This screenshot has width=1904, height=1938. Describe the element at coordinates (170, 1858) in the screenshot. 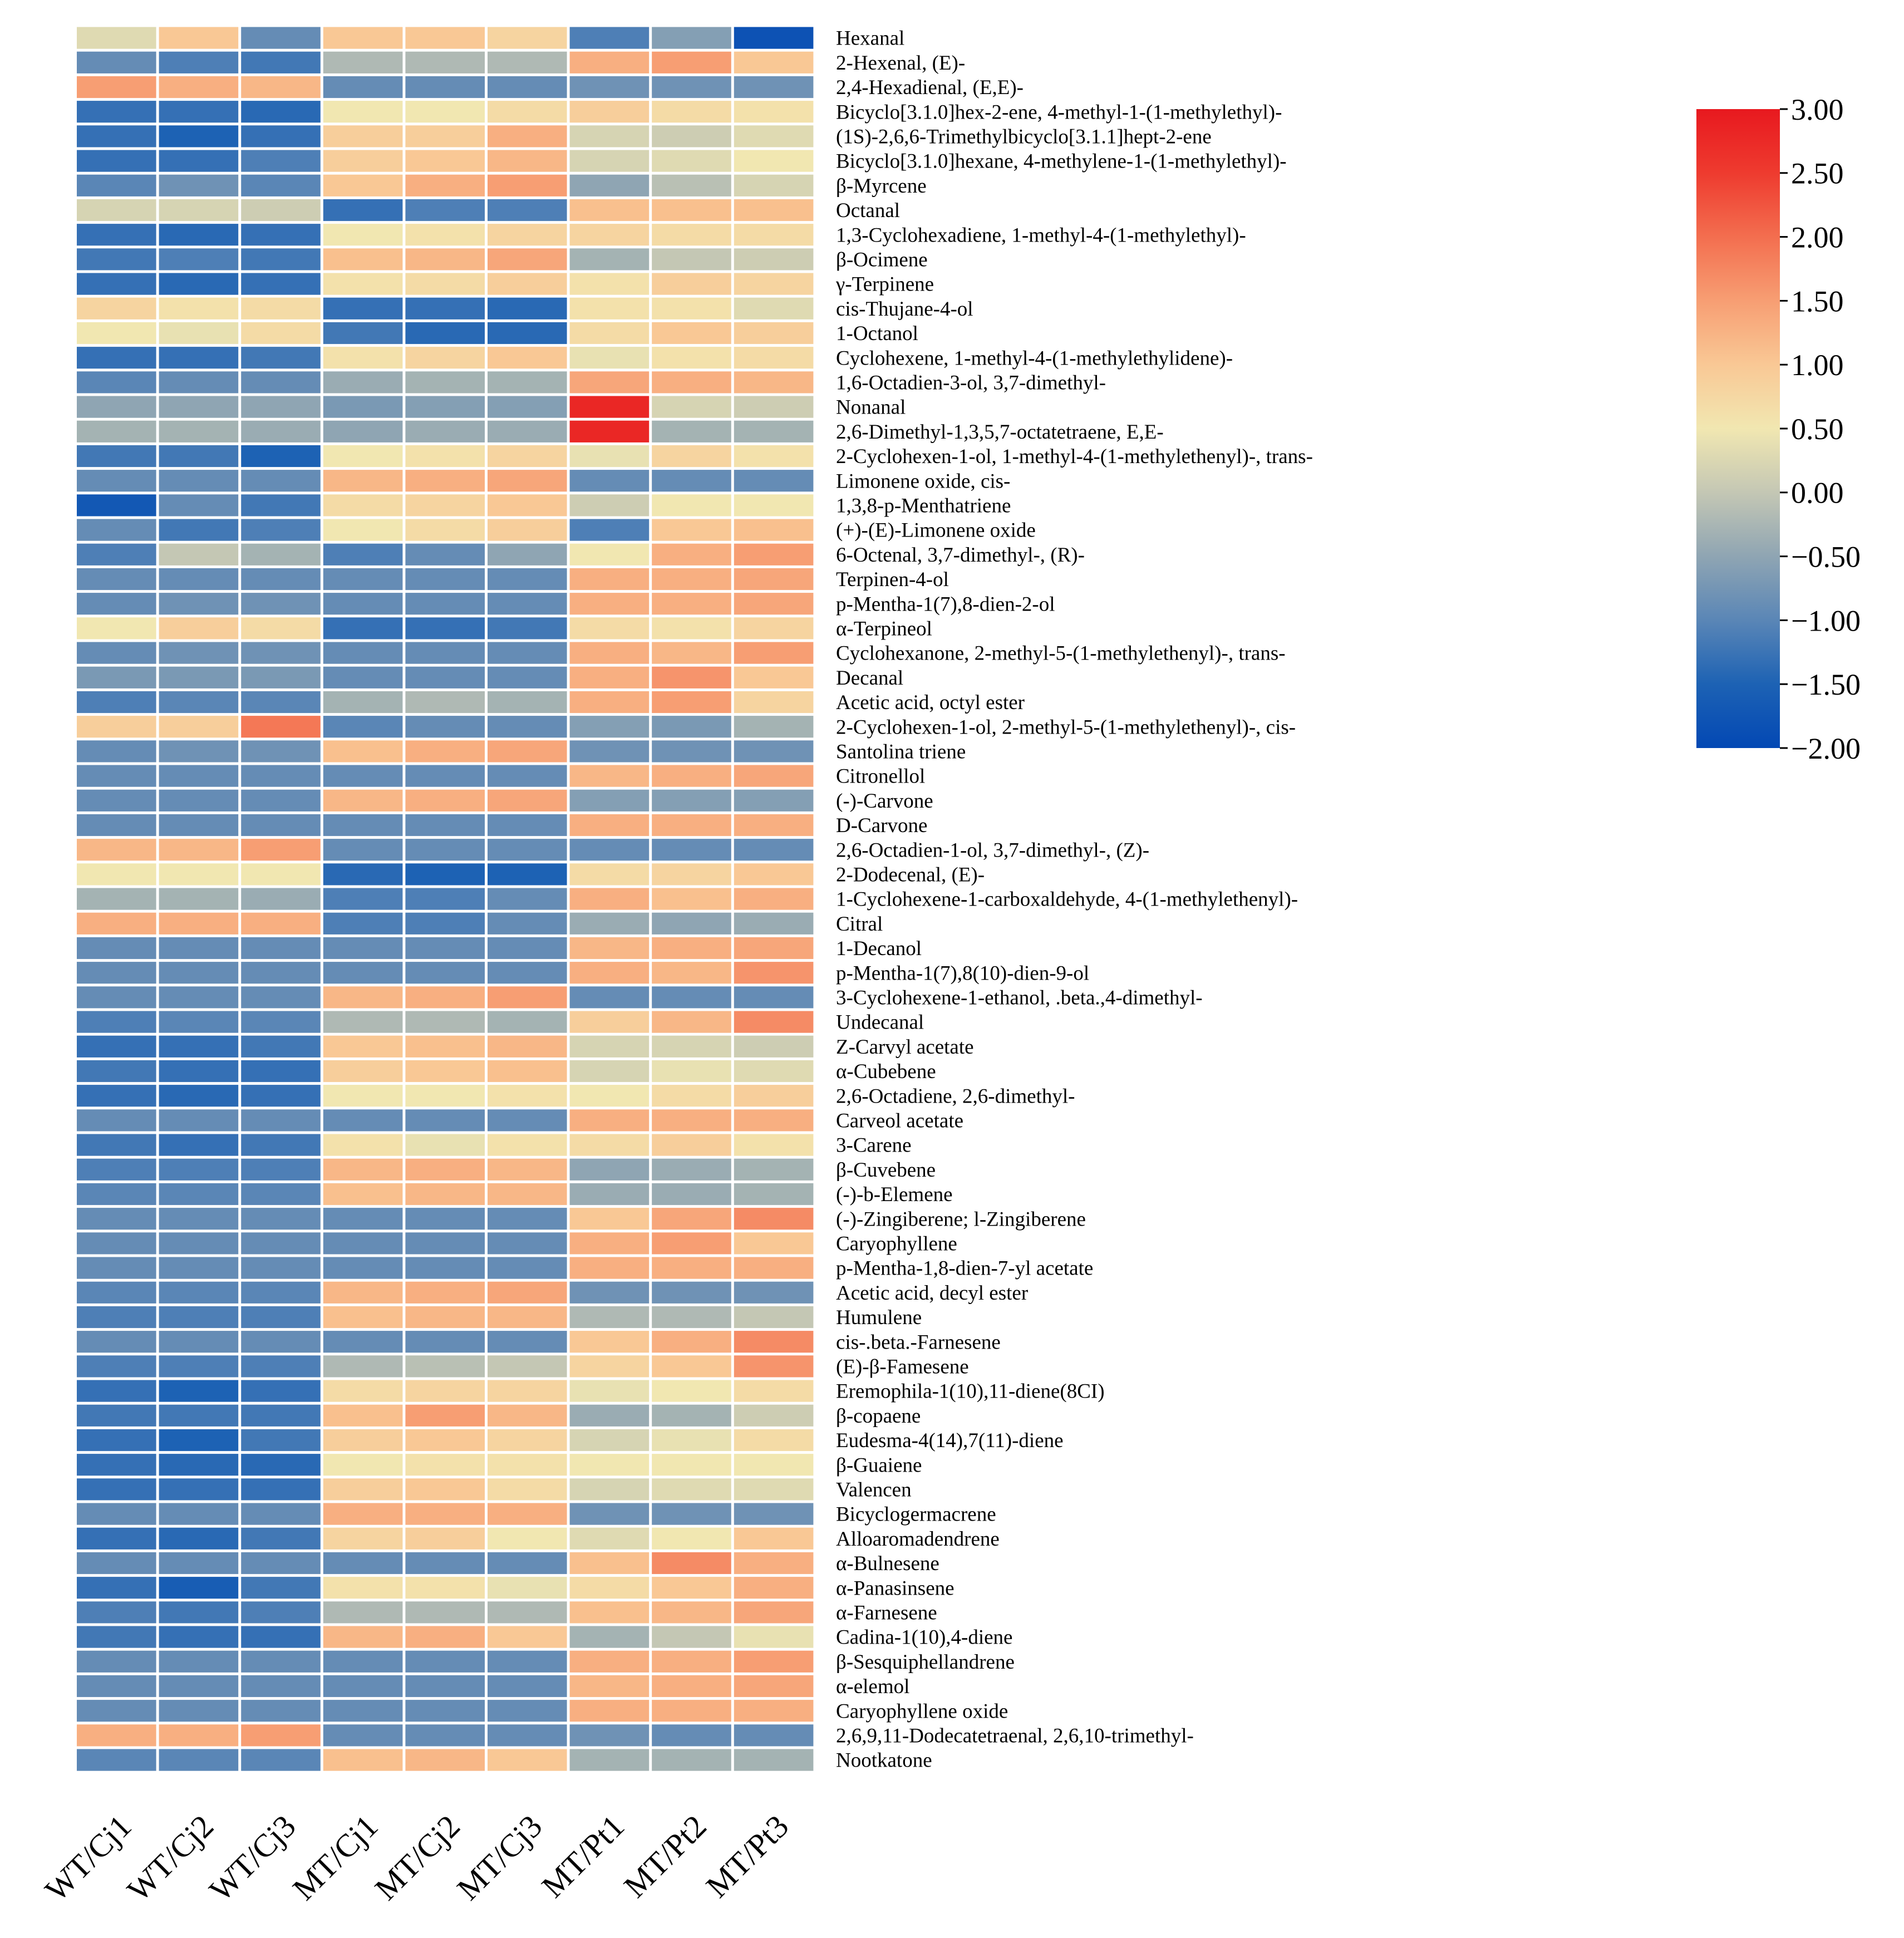

I see `column-label: WT/Cj2` at that location.